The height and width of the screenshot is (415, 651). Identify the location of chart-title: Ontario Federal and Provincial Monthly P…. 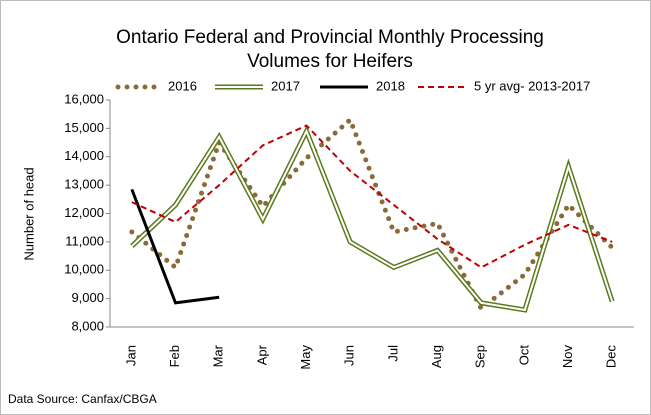
(330, 37).